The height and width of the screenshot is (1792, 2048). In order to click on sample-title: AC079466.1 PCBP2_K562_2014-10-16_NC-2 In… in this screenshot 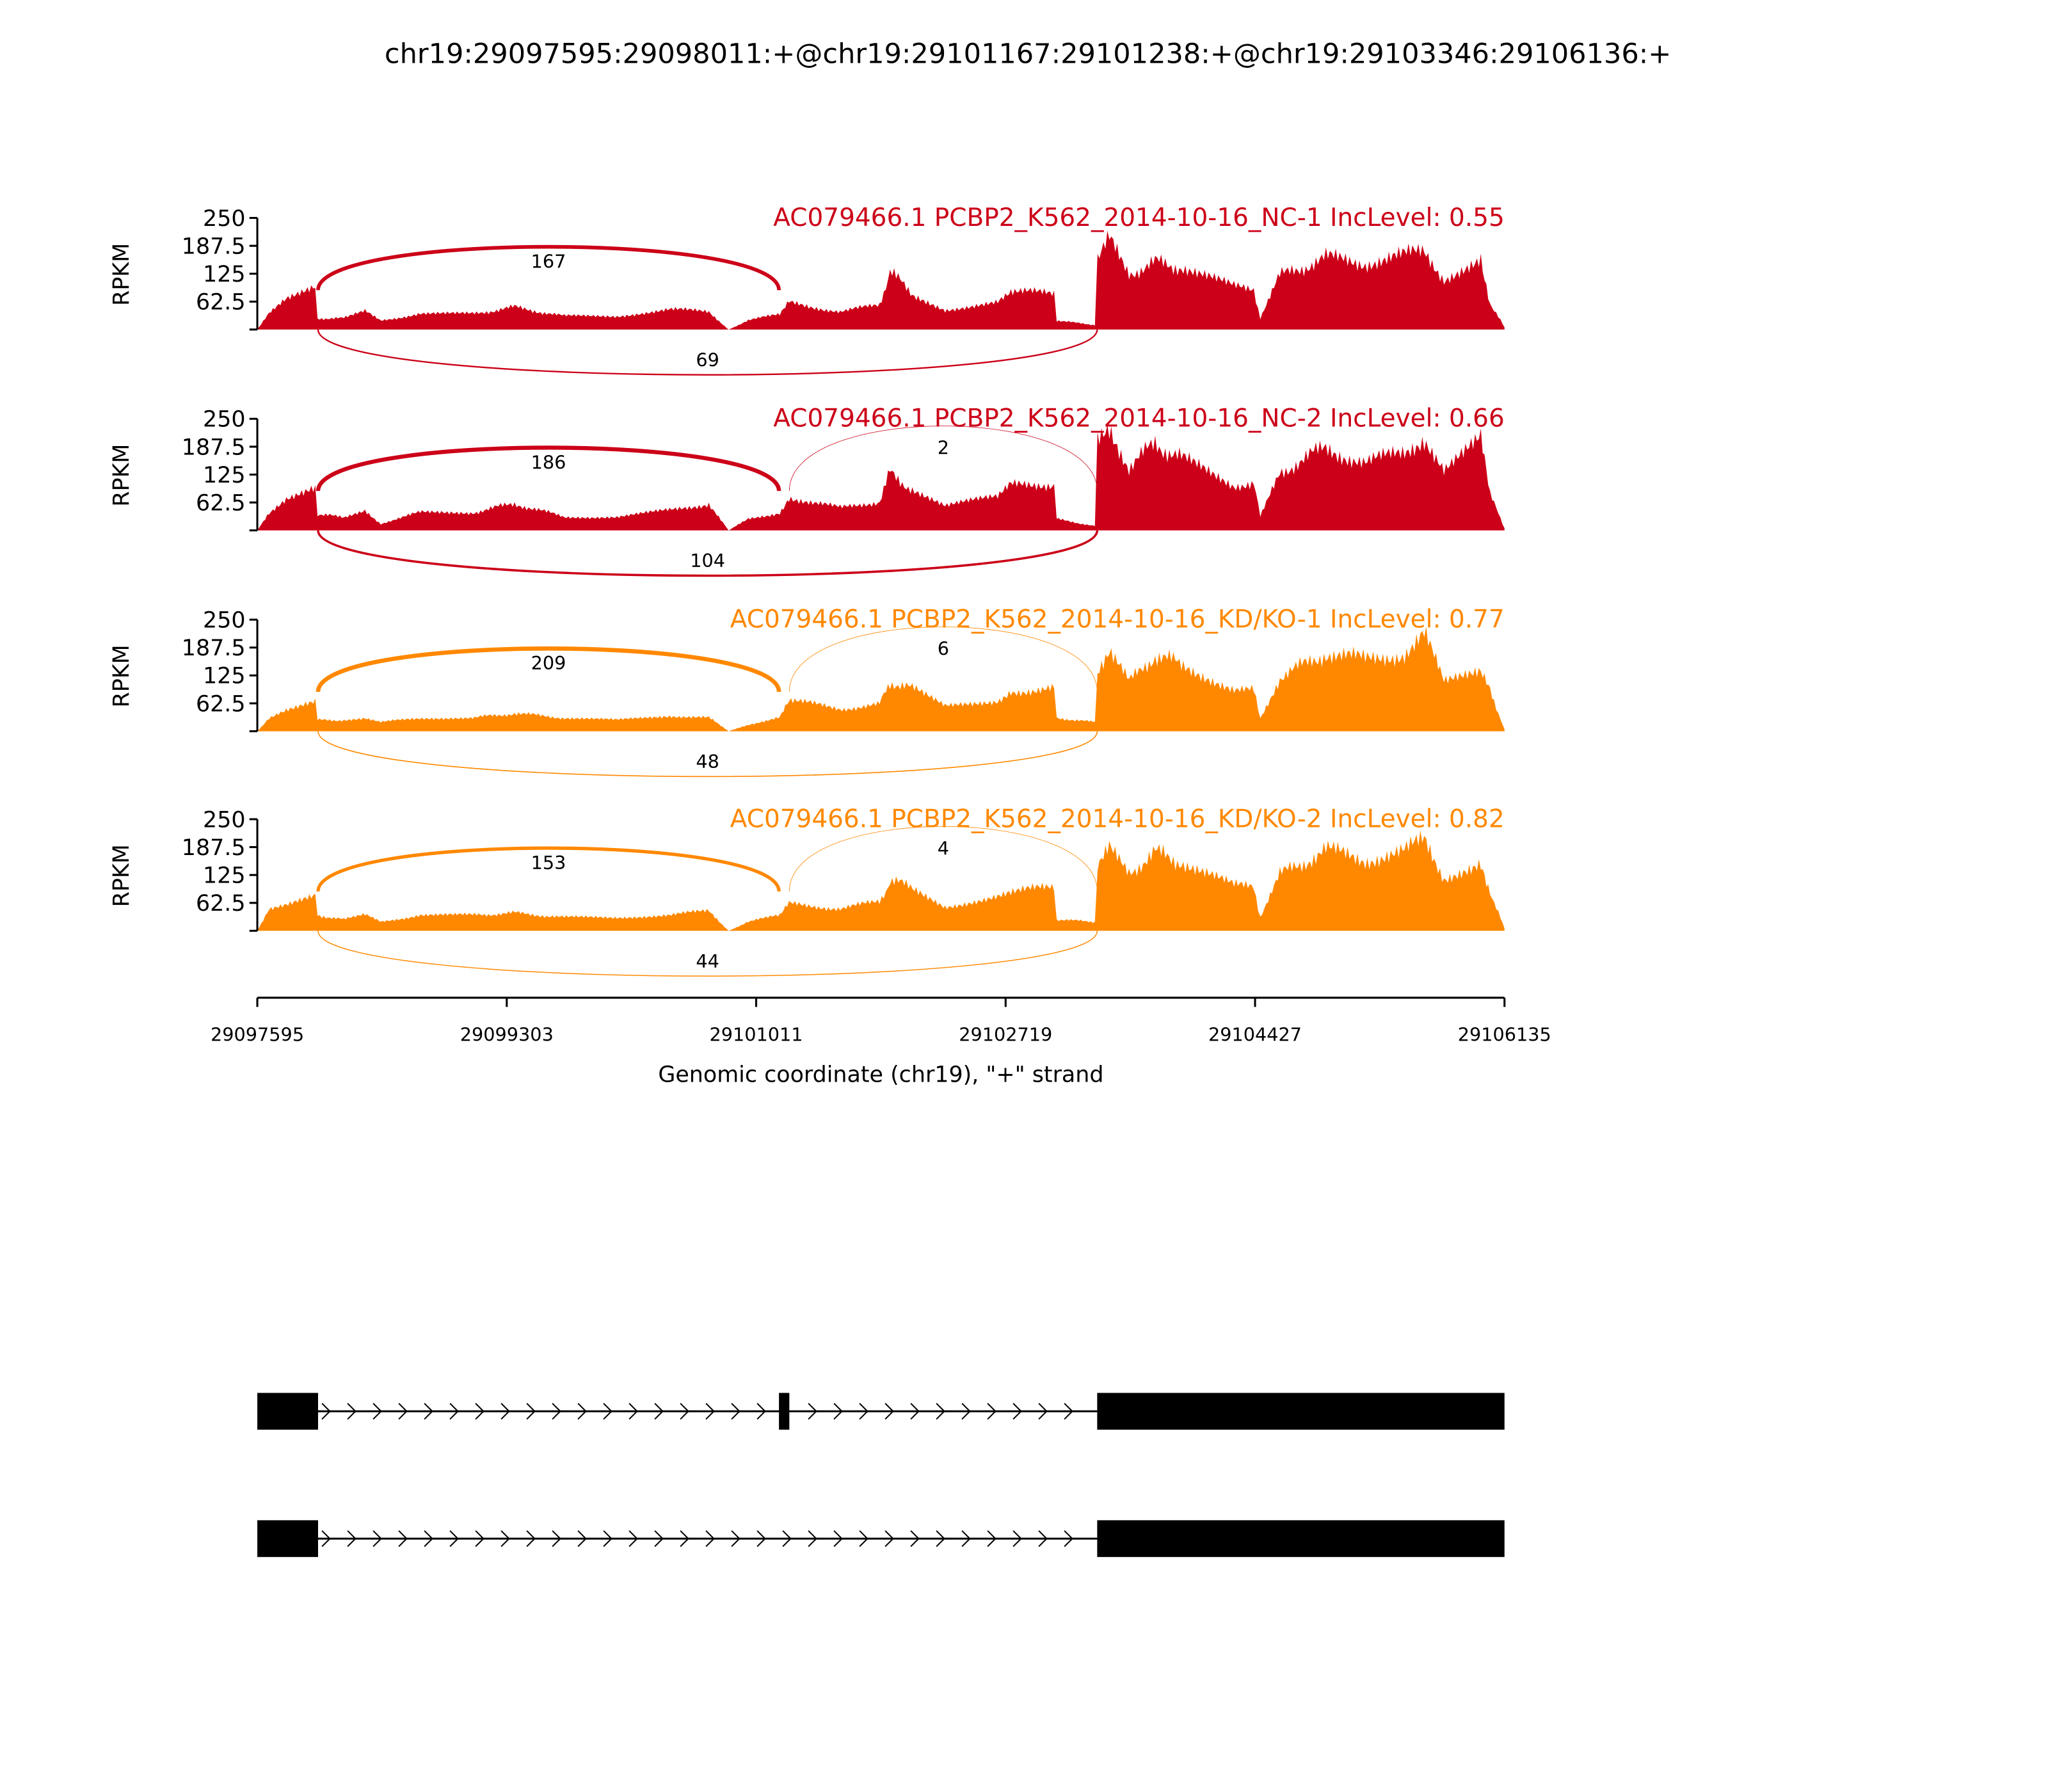, I will do `click(1138, 418)`.